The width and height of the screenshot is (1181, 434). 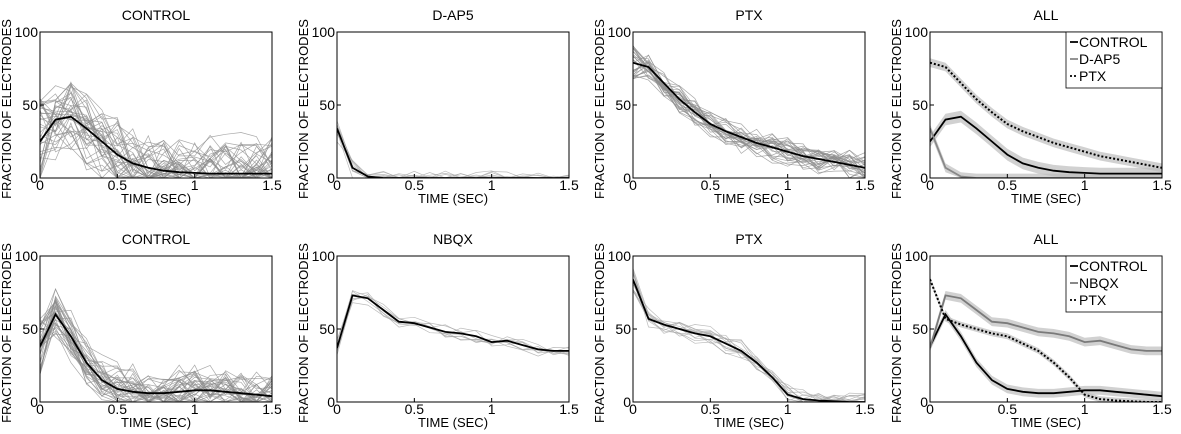 I want to click on series-line-ptx, so click(x=1046, y=115).